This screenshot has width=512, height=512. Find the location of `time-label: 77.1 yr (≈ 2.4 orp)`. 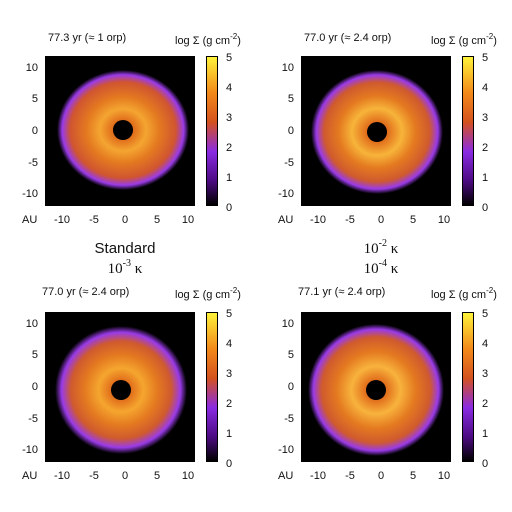

time-label: 77.1 yr (≈ 2.4 orp) is located at coordinates (342, 292).